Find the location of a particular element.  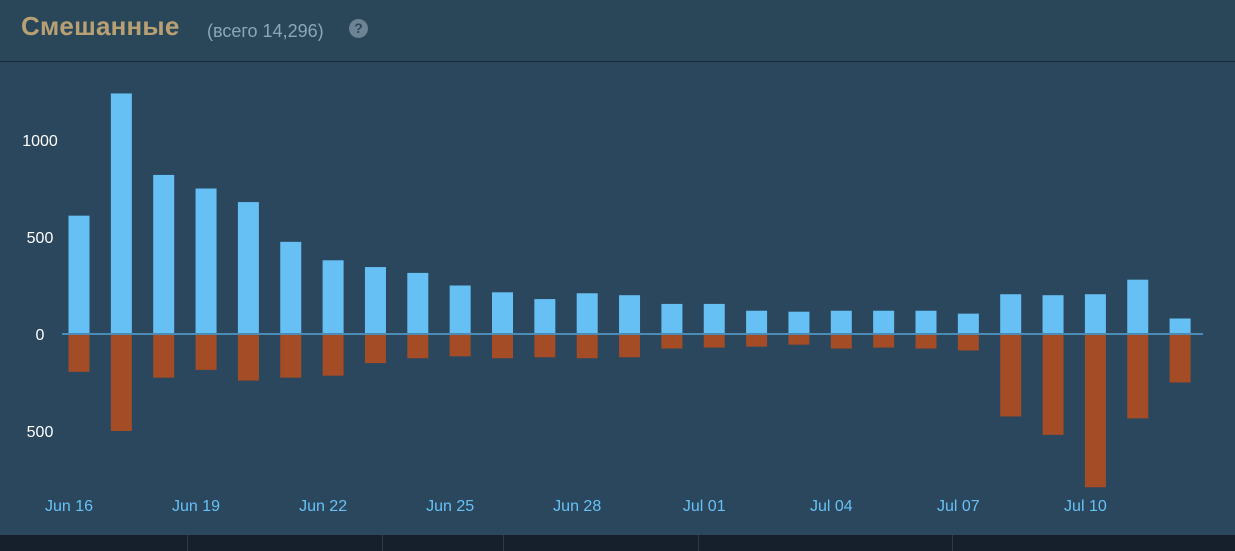

x-tick-label: Jun 16 is located at coordinates (69, 506).